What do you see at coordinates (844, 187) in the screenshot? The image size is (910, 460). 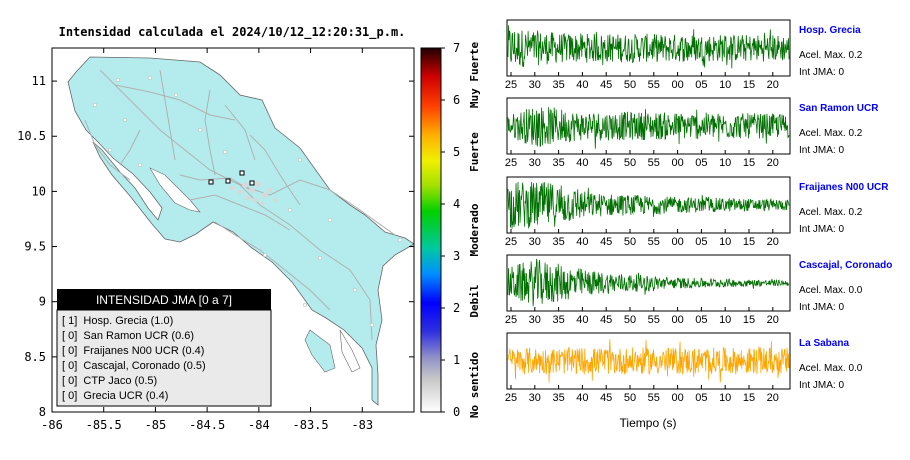 I see `station-name: Fraijanes N00 UCR` at bounding box center [844, 187].